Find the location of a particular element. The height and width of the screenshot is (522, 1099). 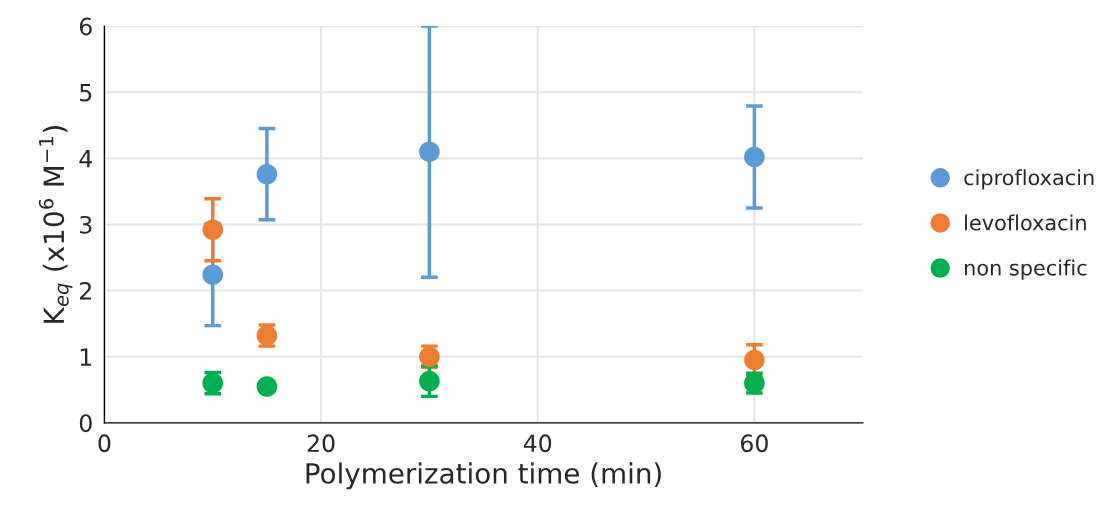

y-axis-title: K$_{eq}$ (x10$^{6}$ M$^{−1}$) is located at coordinates (55, 224).